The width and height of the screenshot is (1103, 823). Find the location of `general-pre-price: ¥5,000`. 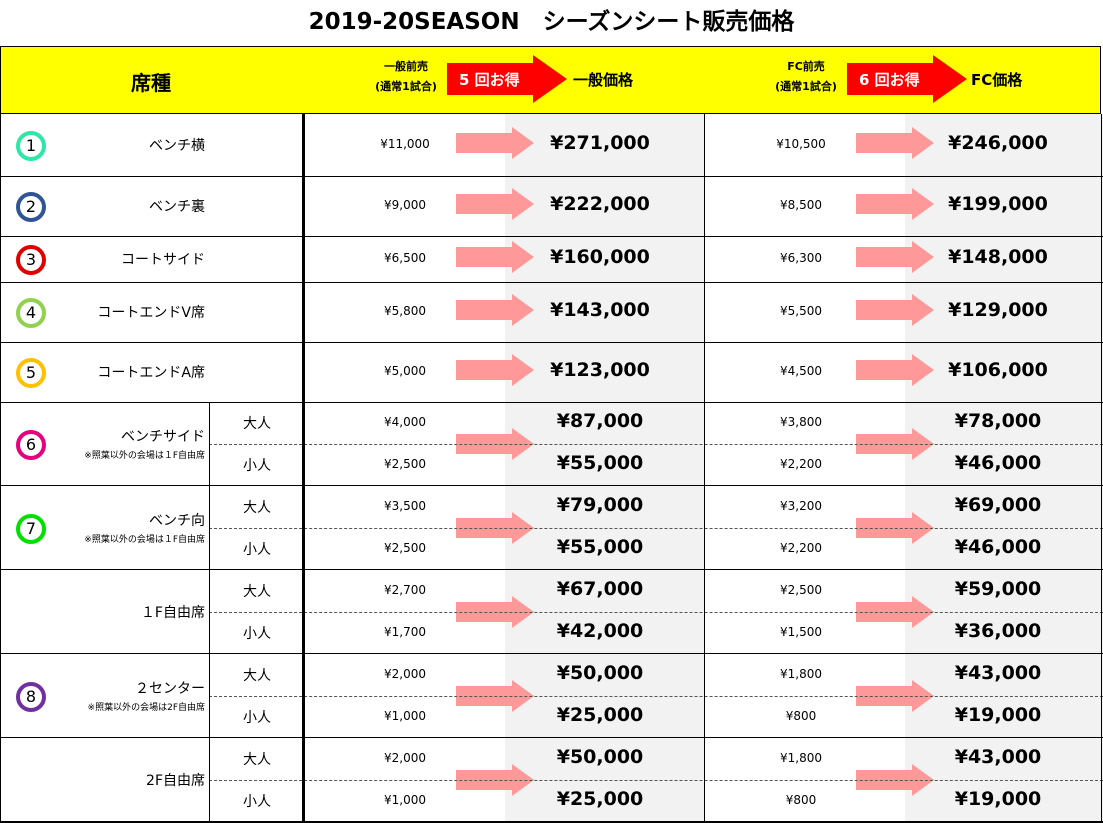

general-pre-price: ¥5,000 is located at coordinates (405, 371).